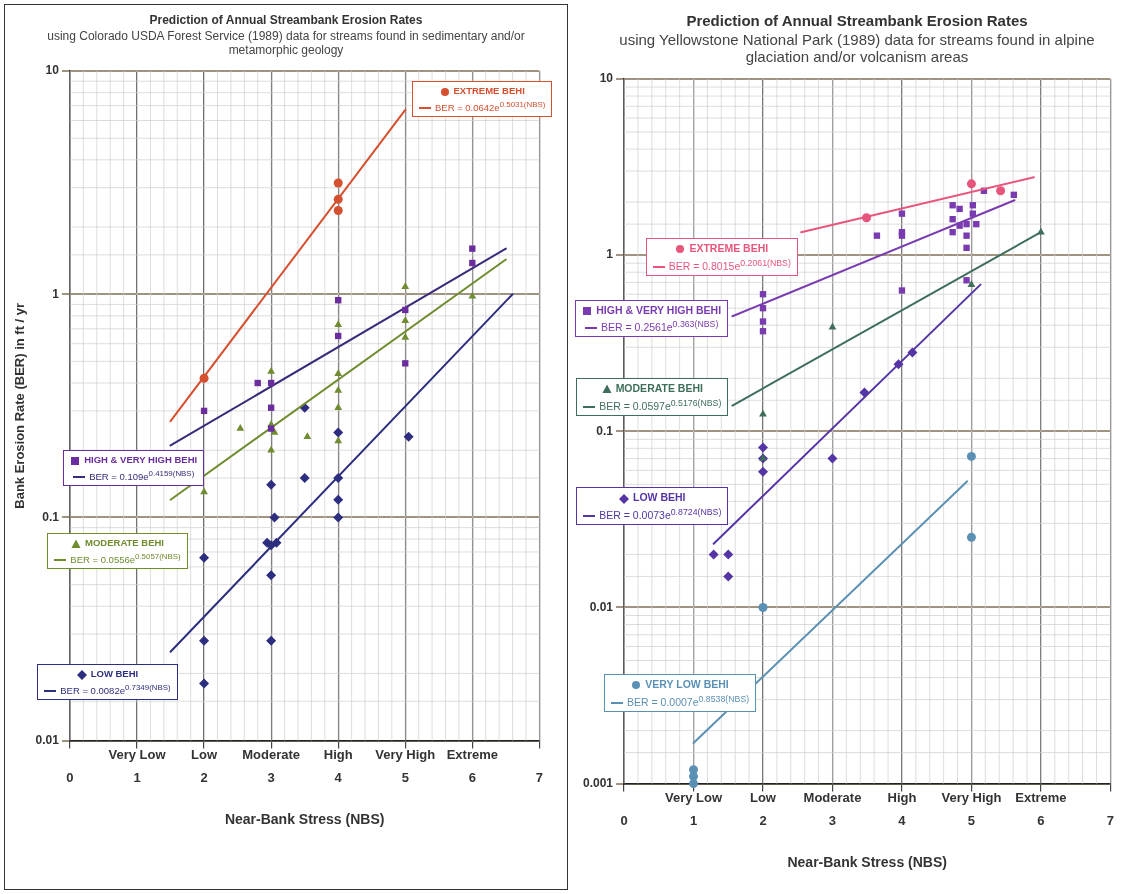 Image resolution: width=1142 pixels, height=894 pixels. Describe the element at coordinates (115, 689) in the screenshot. I see `legend-label: BER = 0.0082e$^{0.7349(NBS)}$` at that location.